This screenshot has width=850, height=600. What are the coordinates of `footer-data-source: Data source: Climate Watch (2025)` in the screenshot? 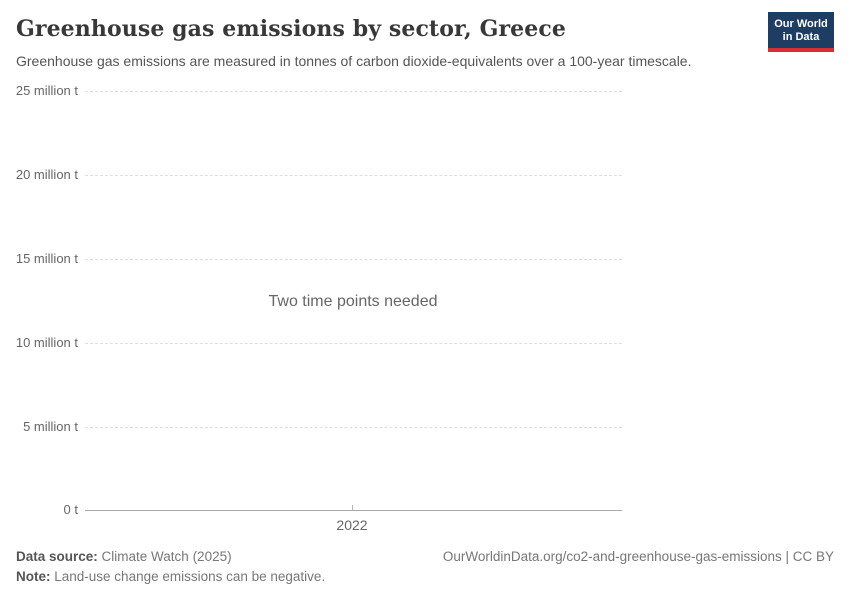 It's located at (124, 556).